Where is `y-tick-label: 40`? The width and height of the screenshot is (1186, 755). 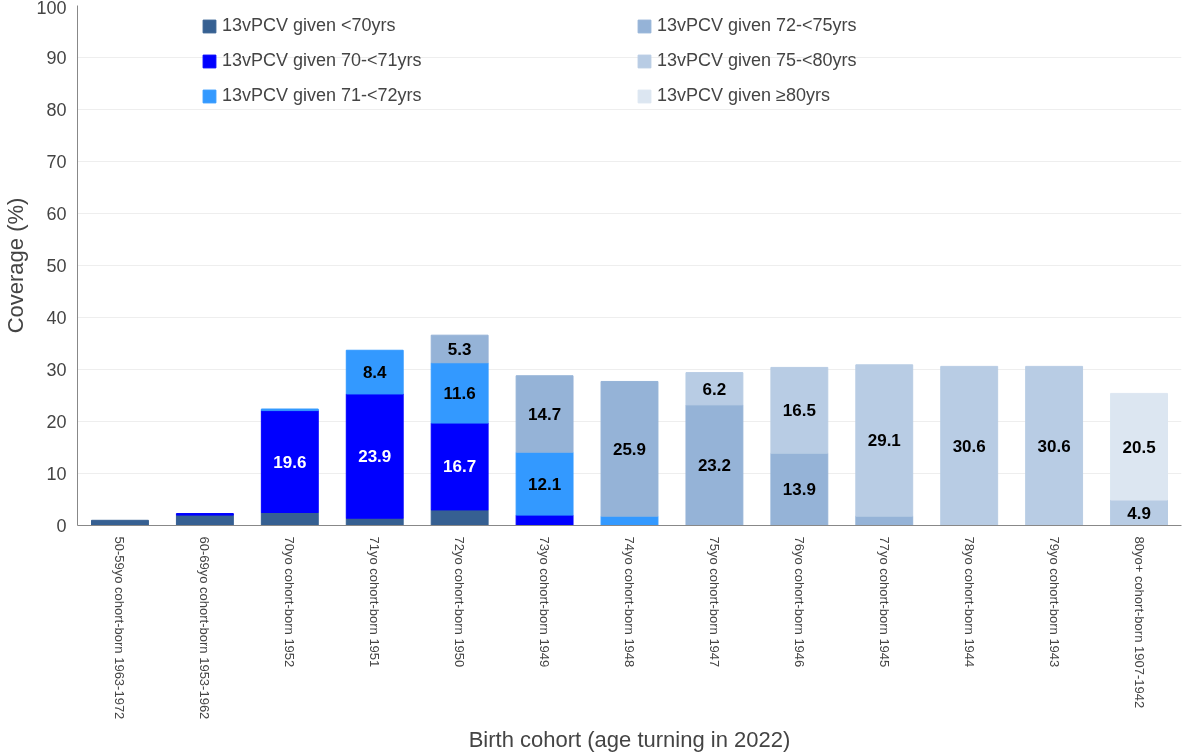
y-tick-label: 40 is located at coordinates (56, 318).